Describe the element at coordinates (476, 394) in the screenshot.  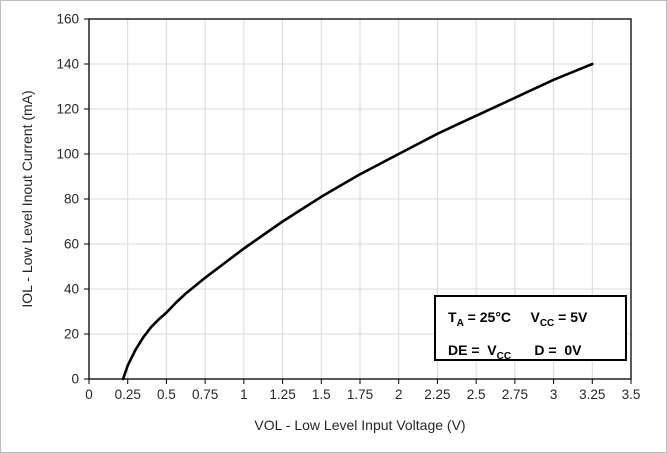
I see `x-tick-label: 2.5` at that location.